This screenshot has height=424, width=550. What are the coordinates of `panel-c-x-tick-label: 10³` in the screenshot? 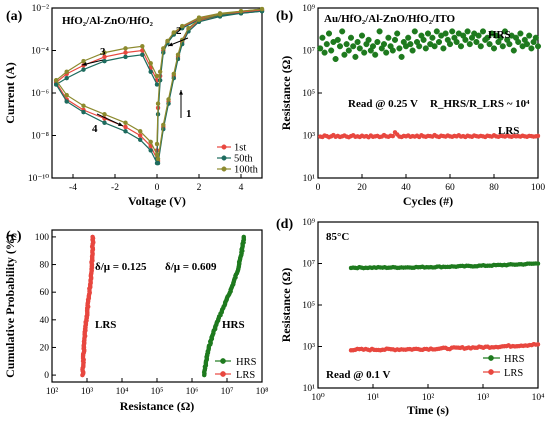 It's located at (87, 392).